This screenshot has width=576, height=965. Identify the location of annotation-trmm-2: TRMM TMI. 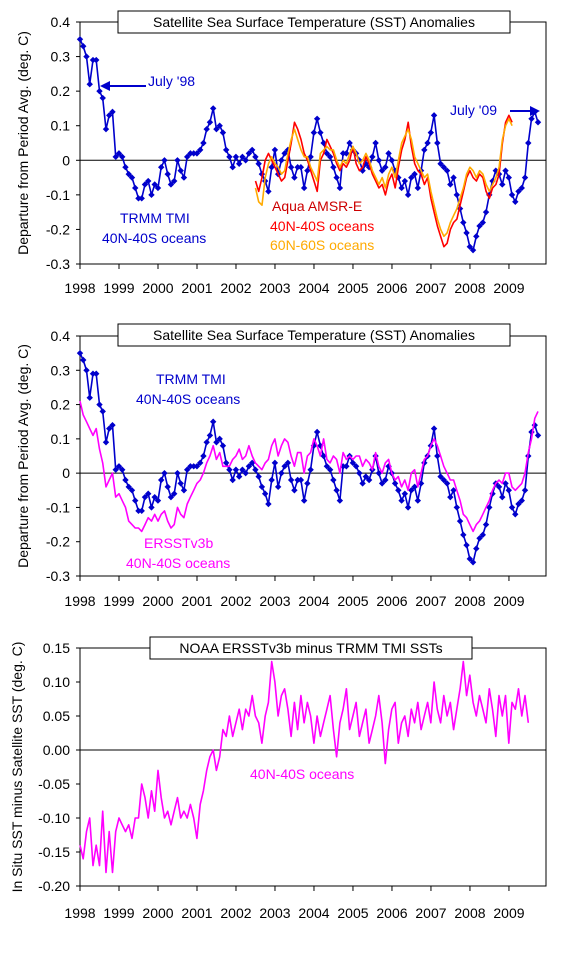
(191, 379).